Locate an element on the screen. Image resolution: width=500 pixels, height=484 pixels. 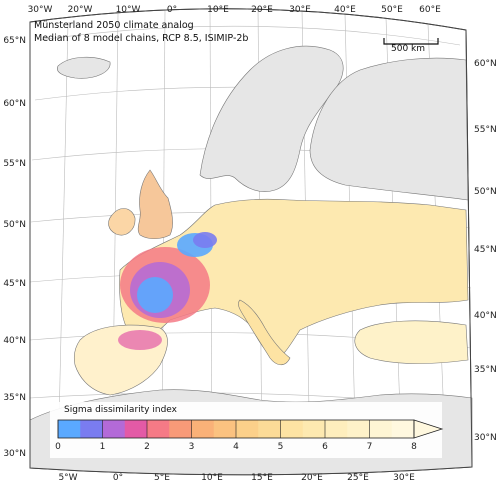
colorbar-tick-label: 7 is located at coordinates (370, 447).